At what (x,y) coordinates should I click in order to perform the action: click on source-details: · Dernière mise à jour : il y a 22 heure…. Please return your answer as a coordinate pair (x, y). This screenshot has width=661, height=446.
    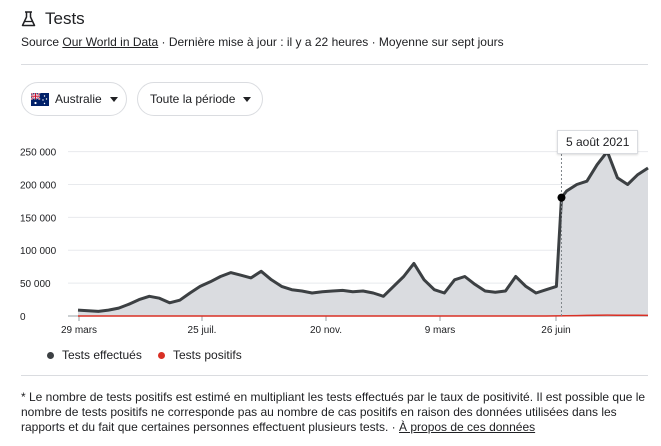
    Looking at the image, I should click on (331, 42).